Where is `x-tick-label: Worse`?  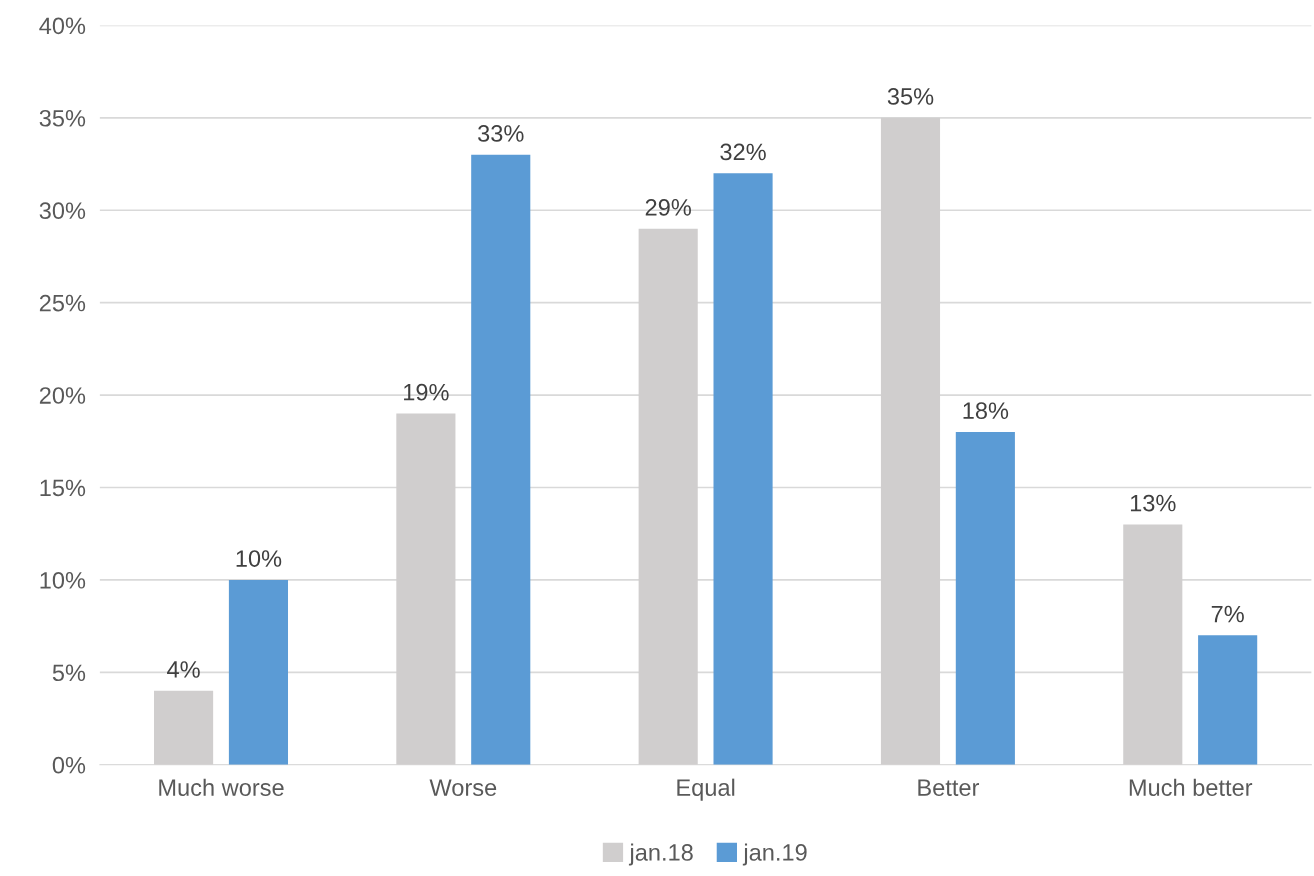
x-tick-label: Worse is located at coordinates (463, 787).